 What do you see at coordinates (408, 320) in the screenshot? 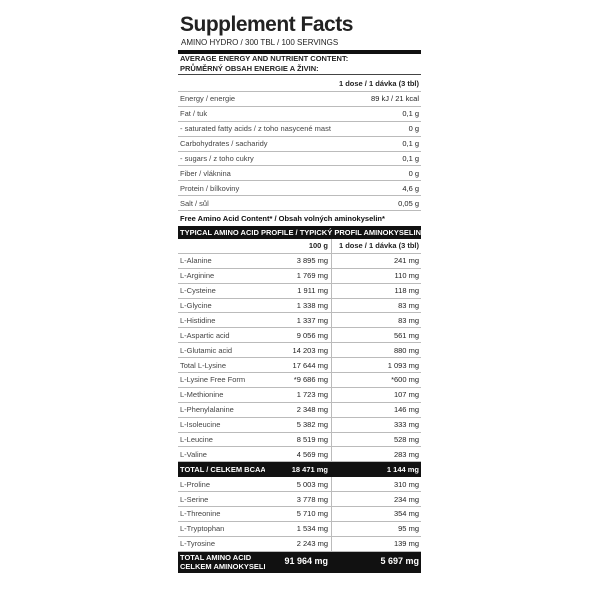
I see `value-dose: 83 mg` at bounding box center [408, 320].